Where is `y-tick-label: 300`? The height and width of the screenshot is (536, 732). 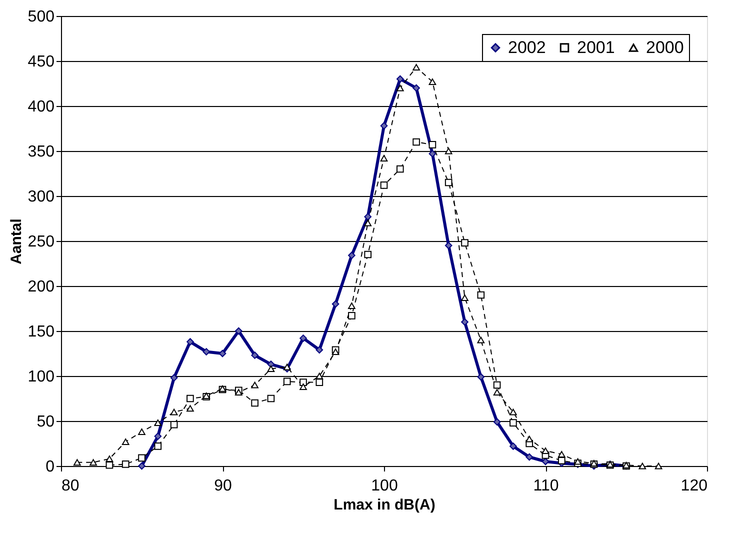
y-tick-label: 300 is located at coordinates (41, 197).